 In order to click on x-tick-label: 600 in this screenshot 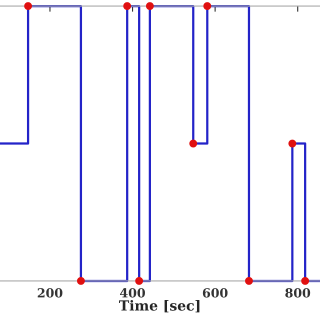, I will do `click(215, 293)`.